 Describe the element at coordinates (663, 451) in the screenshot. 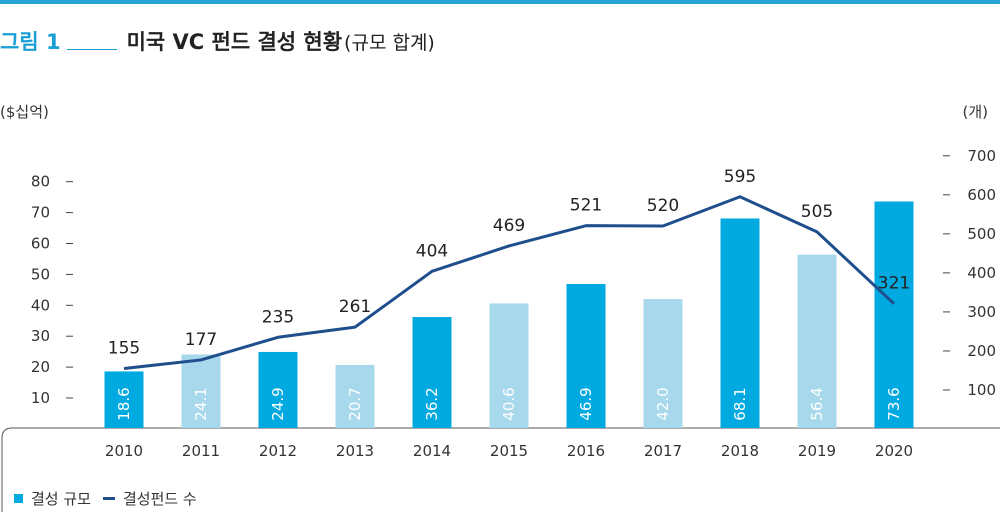

I see `x-tick-label: 2017` at that location.